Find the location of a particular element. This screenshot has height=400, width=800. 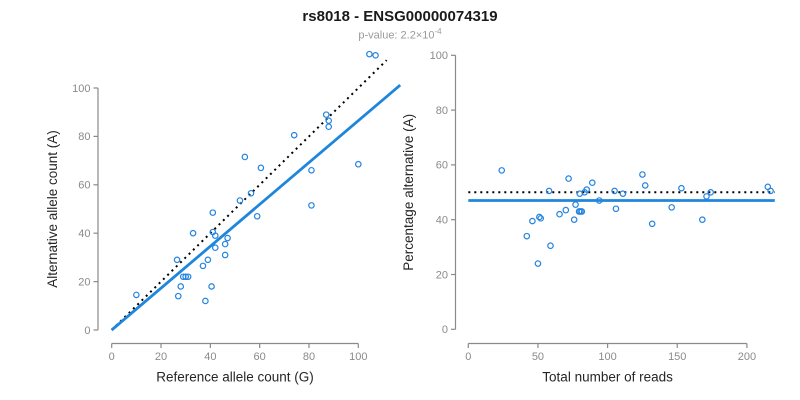

x-tick-label: 150 is located at coordinates (677, 357).